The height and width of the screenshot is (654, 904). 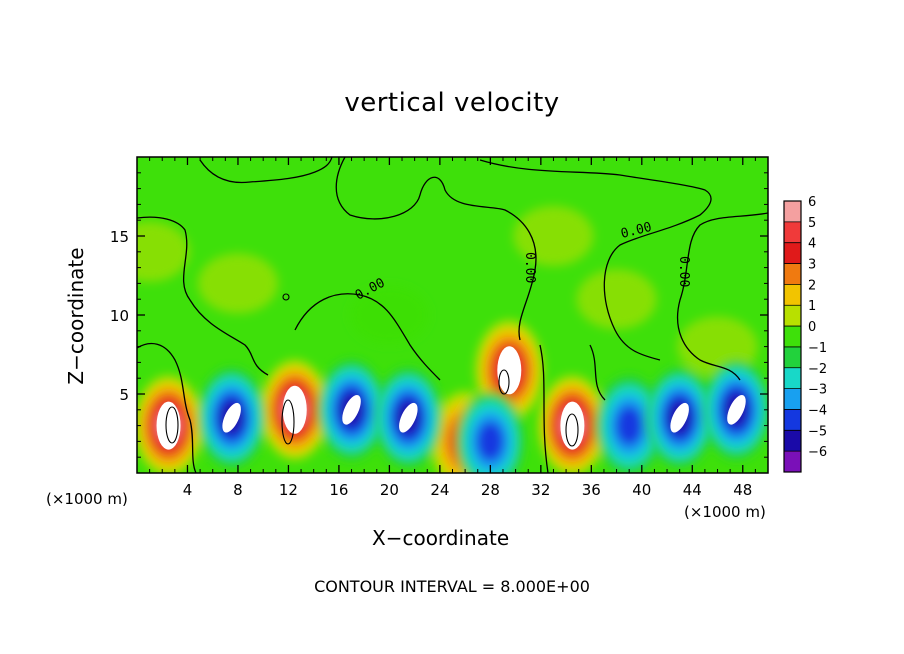 I want to click on x-unit-right: (×1000 m), so click(x=725, y=512).